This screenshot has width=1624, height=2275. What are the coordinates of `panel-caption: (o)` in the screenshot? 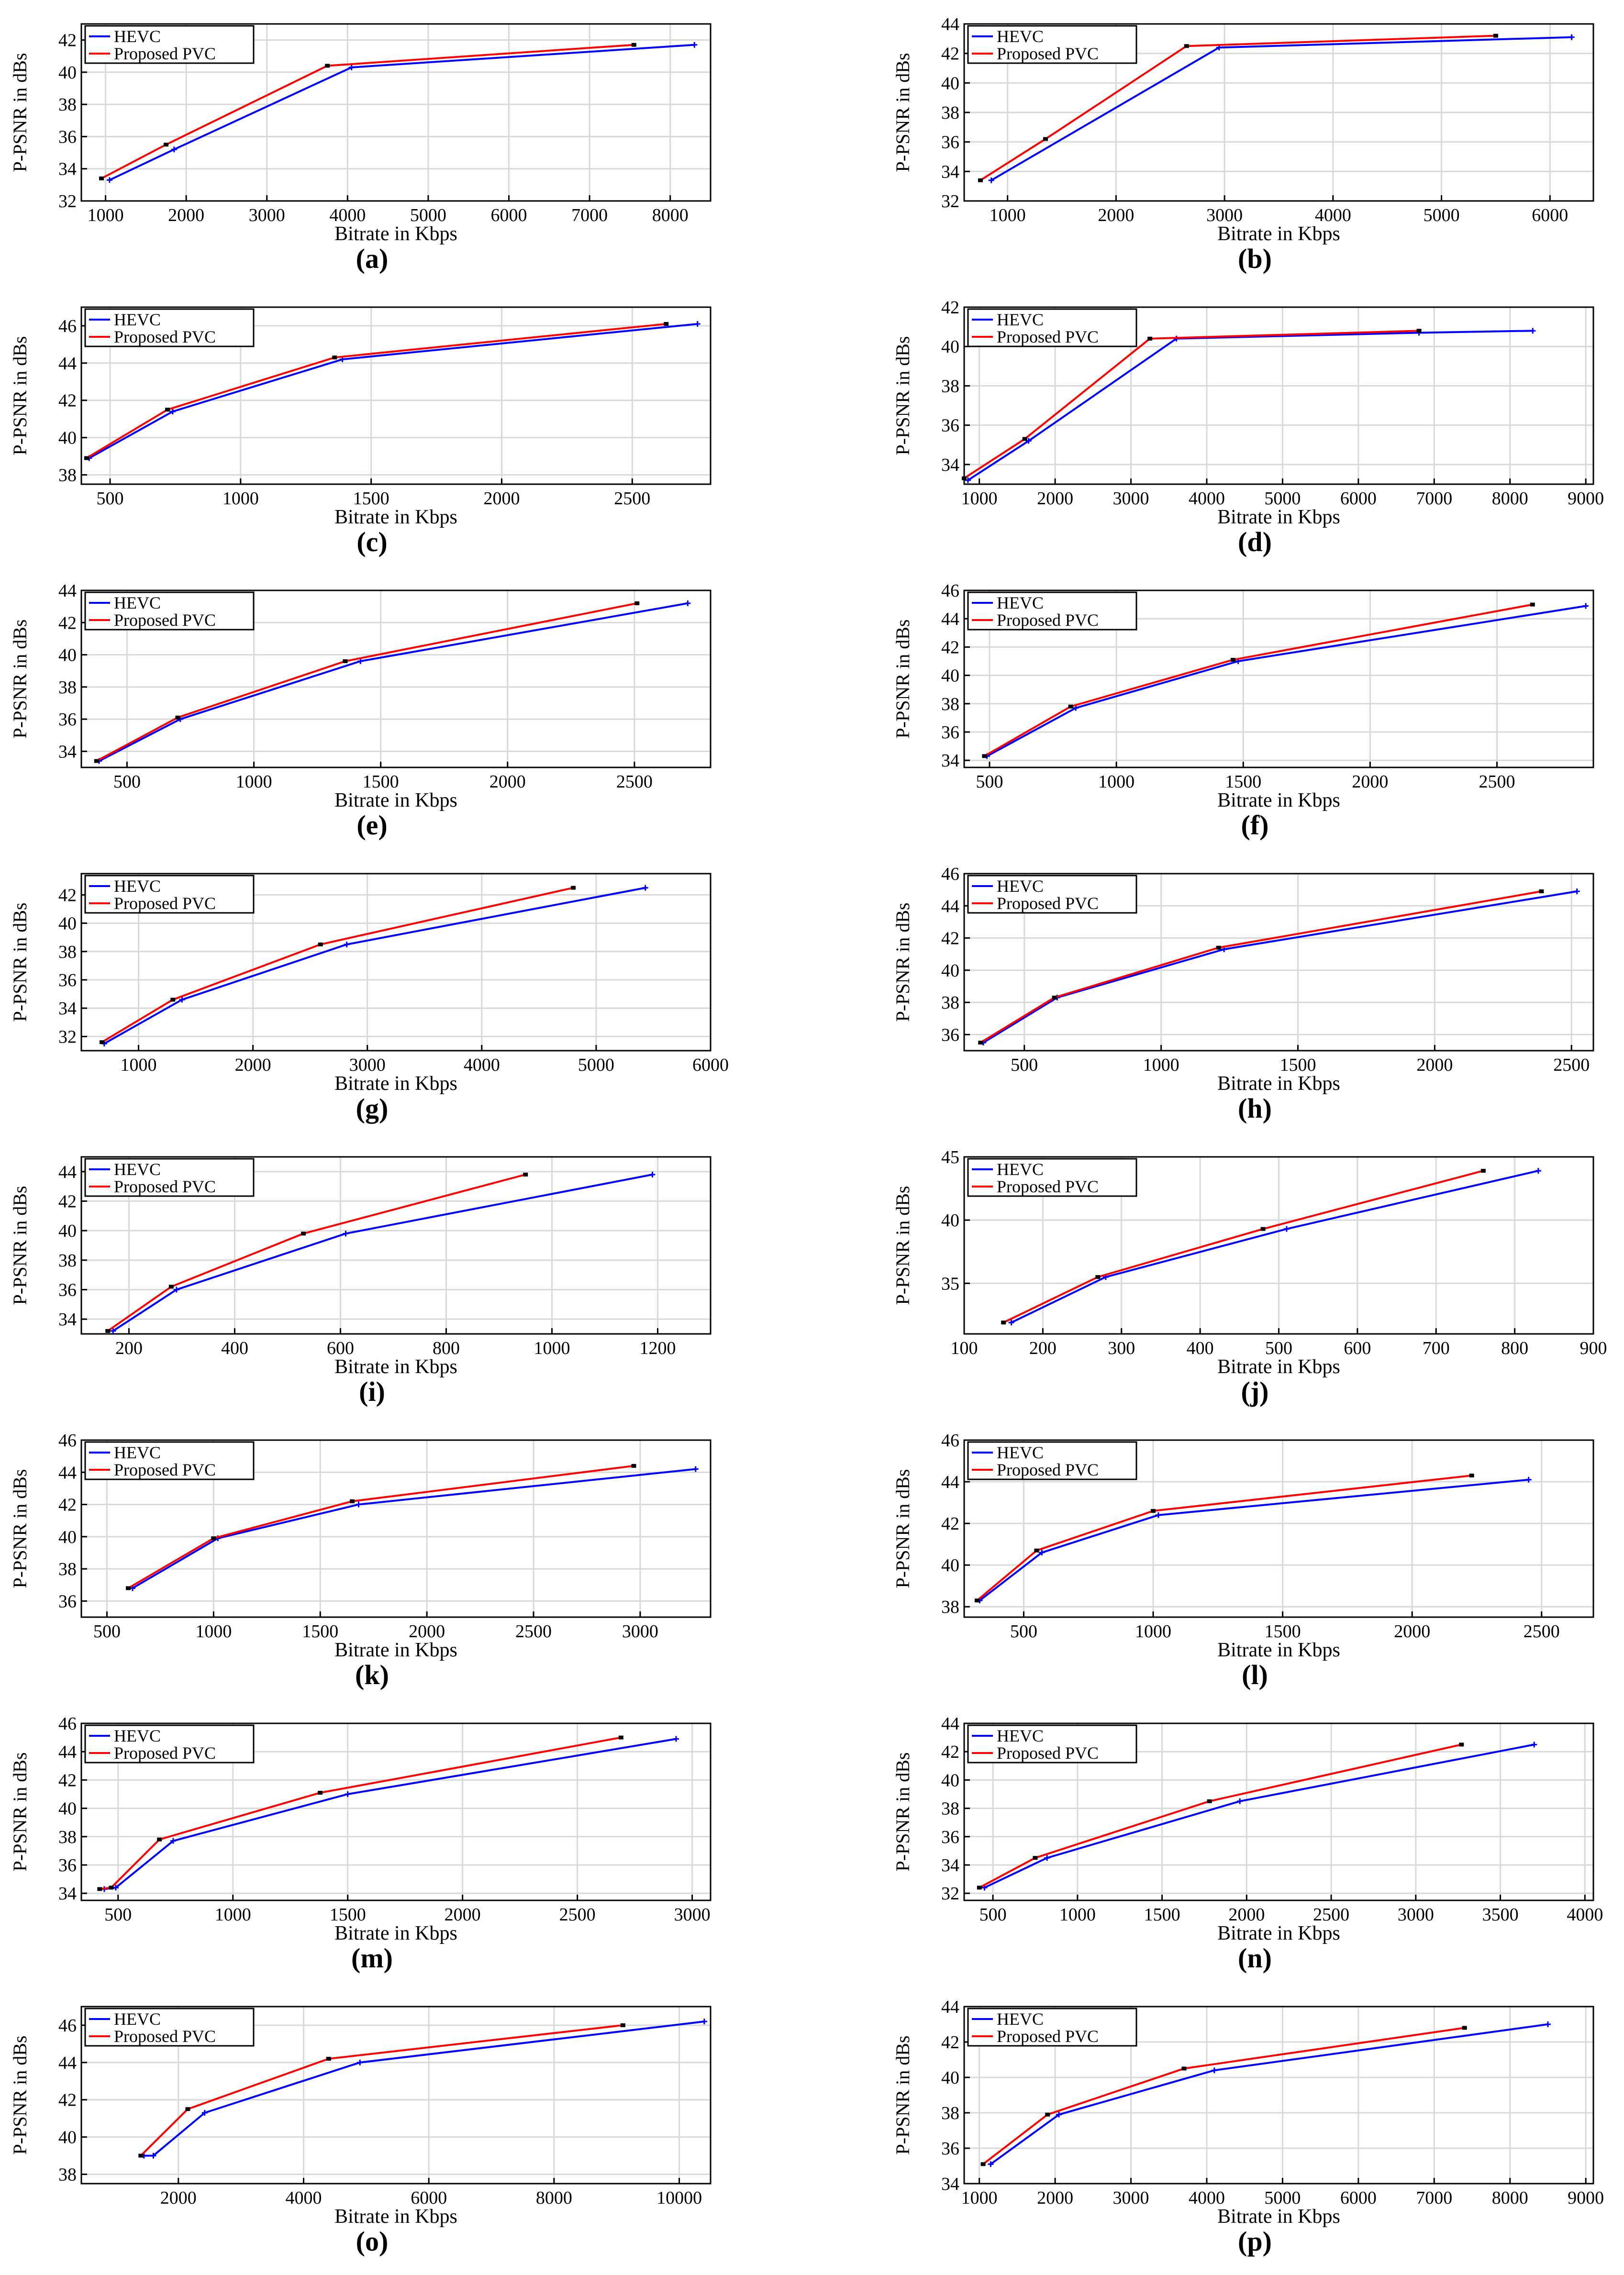 It's located at (372, 2242).